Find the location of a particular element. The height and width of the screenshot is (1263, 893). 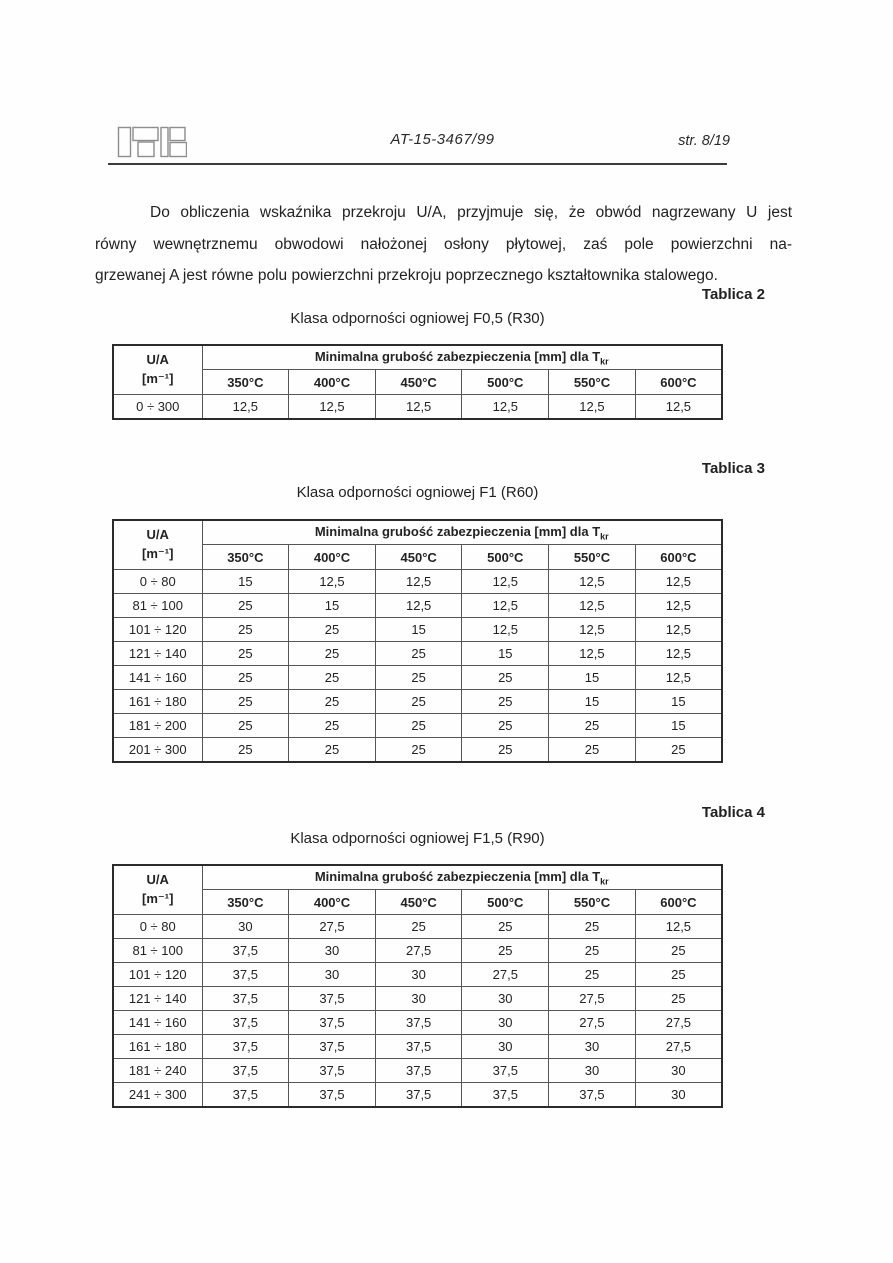

table-title: Klasa odporności ogniowej F1 (R60) is located at coordinates (417, 492).